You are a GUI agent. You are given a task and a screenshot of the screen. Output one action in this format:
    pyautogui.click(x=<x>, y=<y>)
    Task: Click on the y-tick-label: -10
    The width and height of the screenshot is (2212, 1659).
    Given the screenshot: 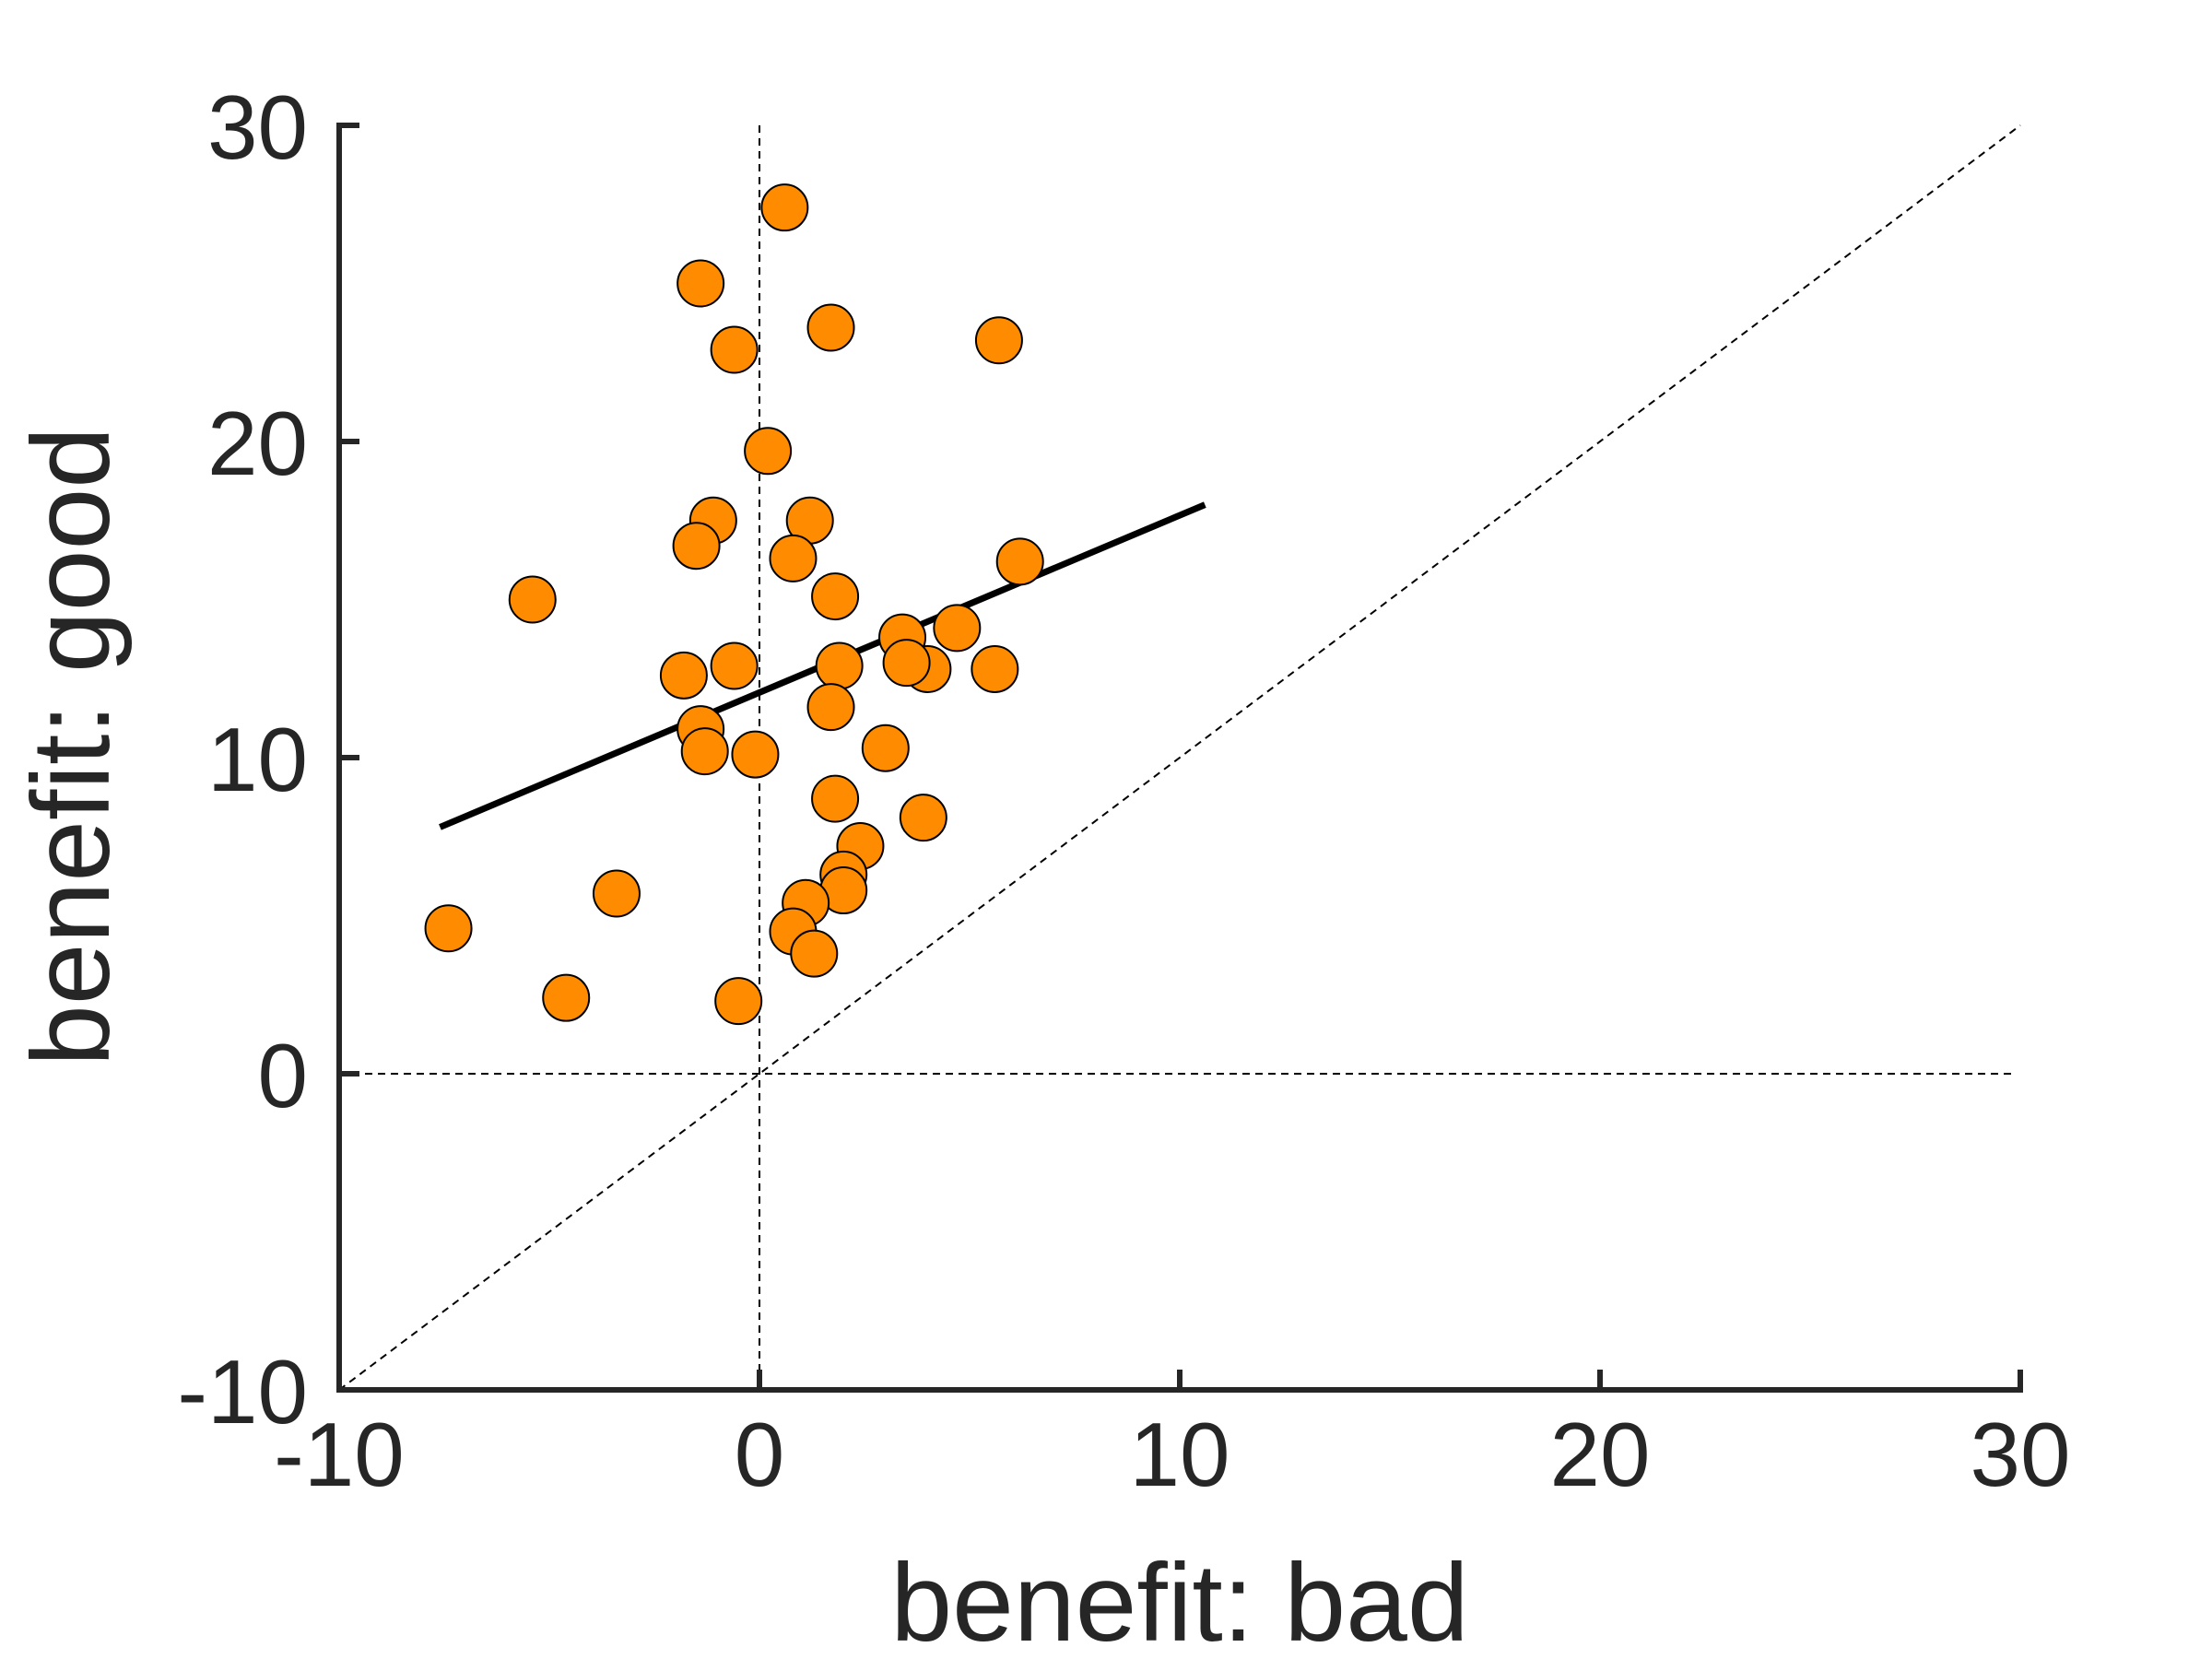 What is the action you would take?
    pyautogui.click(x=242, y=1391)
    